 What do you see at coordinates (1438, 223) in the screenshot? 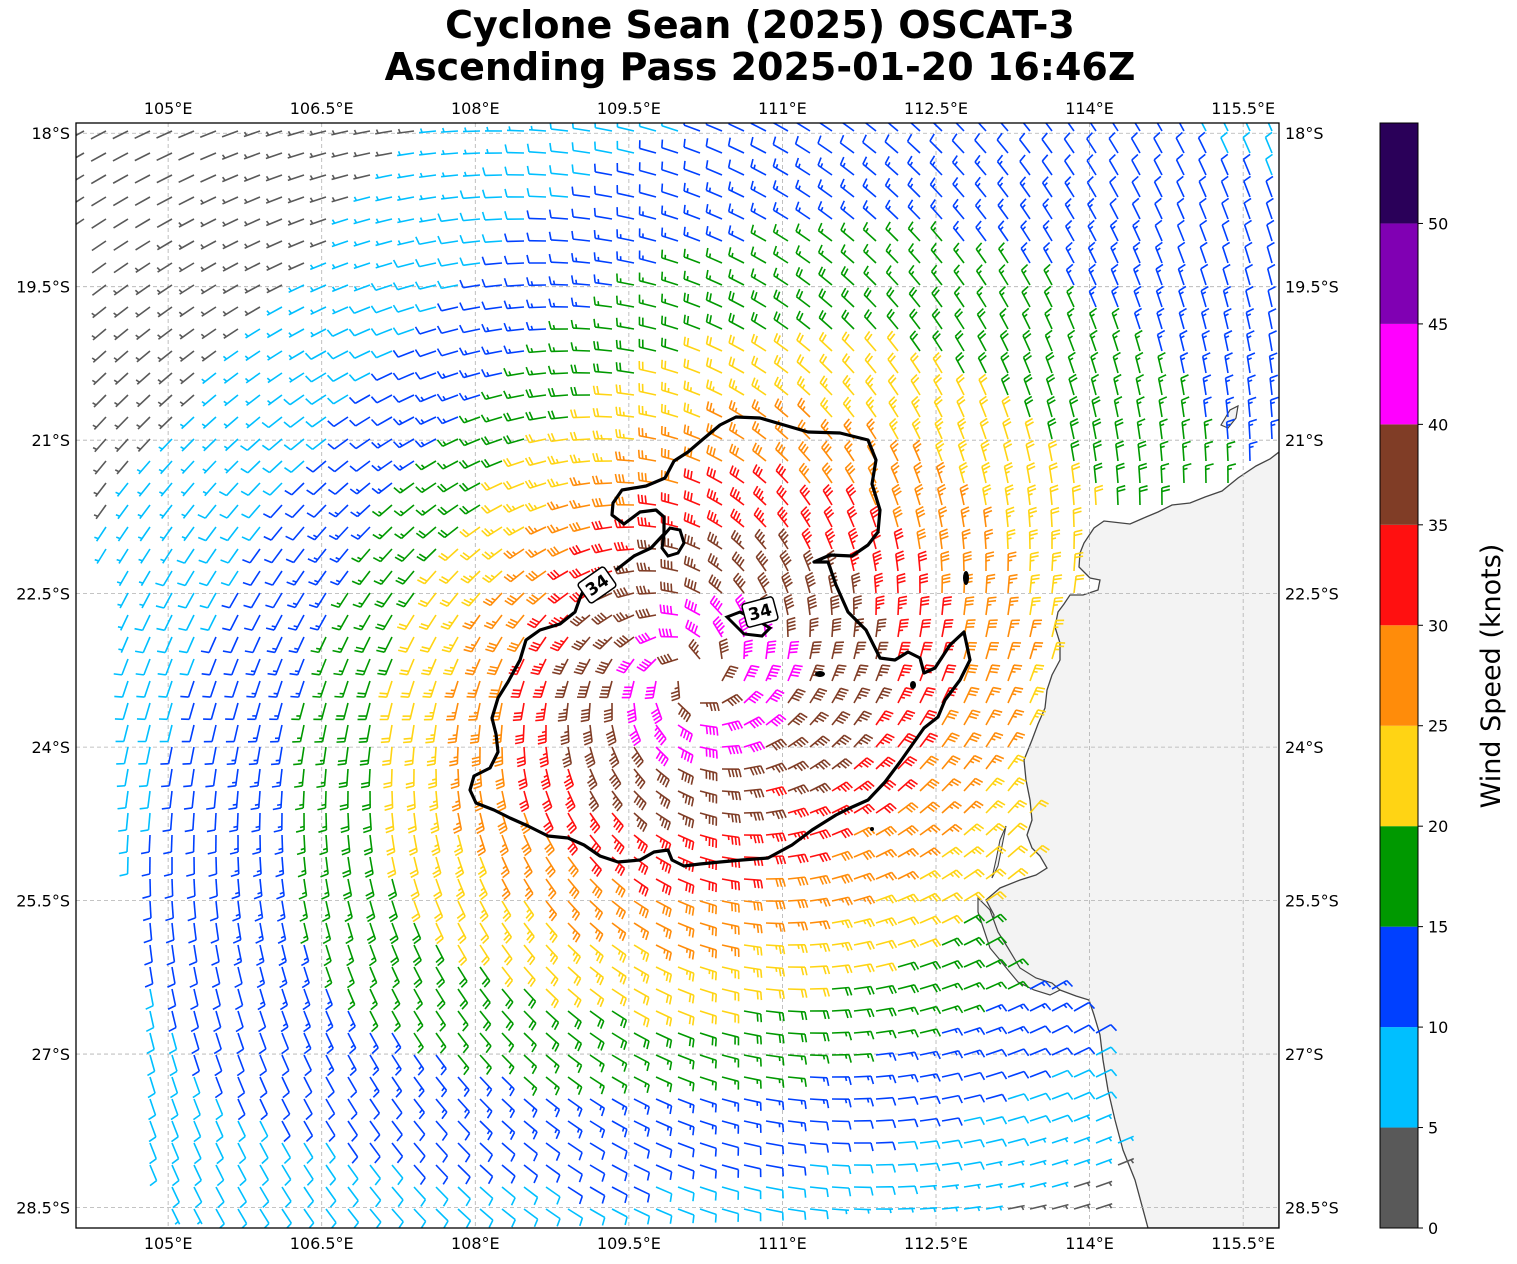
I see `colorbar-tick-label: 50` at bounding box center [1438, 223].